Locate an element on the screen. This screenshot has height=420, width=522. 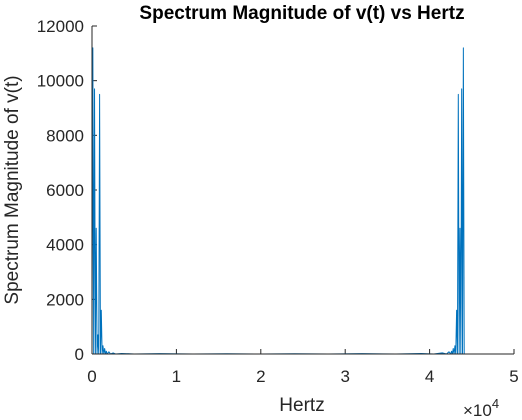
x-tick-label: 5 is located at coordinates (513, 376).